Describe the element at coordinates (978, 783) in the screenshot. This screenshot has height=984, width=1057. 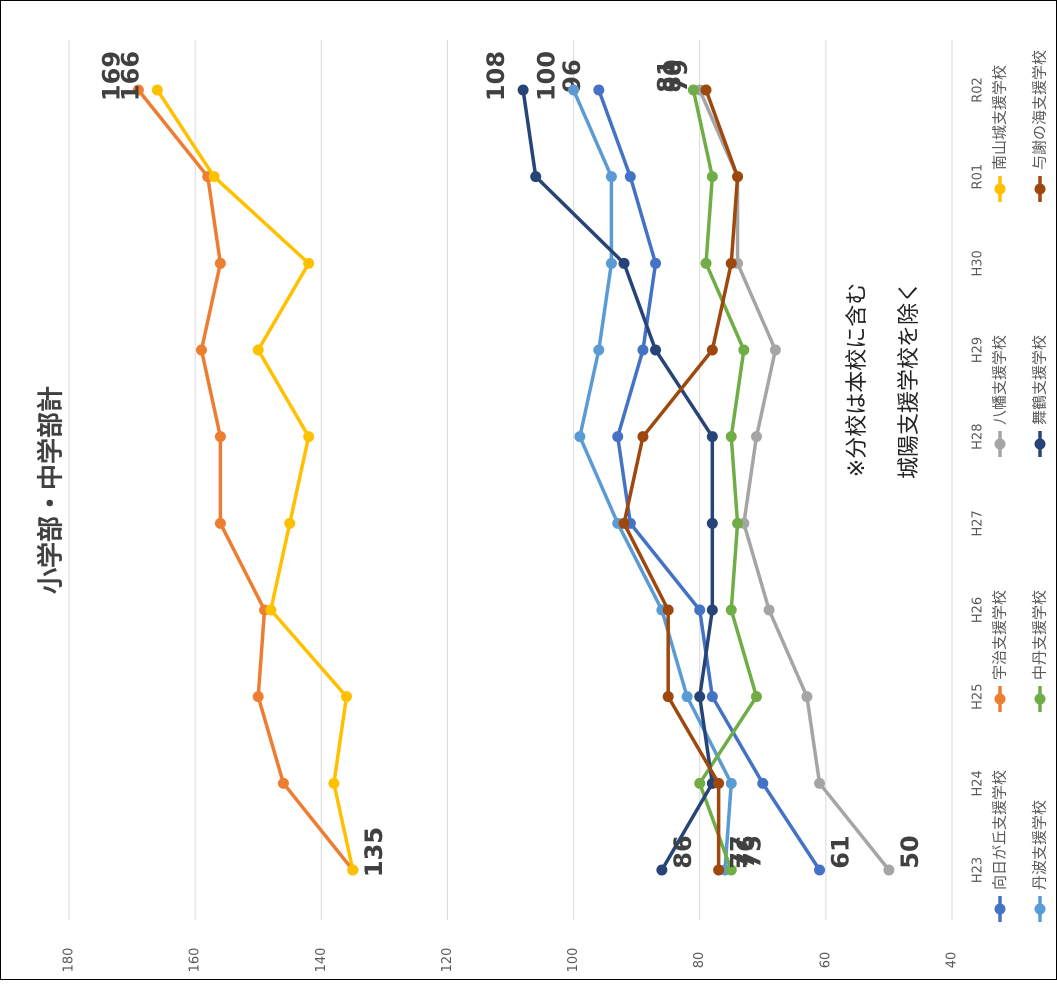
I see `x-tick-label: H24` at that location.